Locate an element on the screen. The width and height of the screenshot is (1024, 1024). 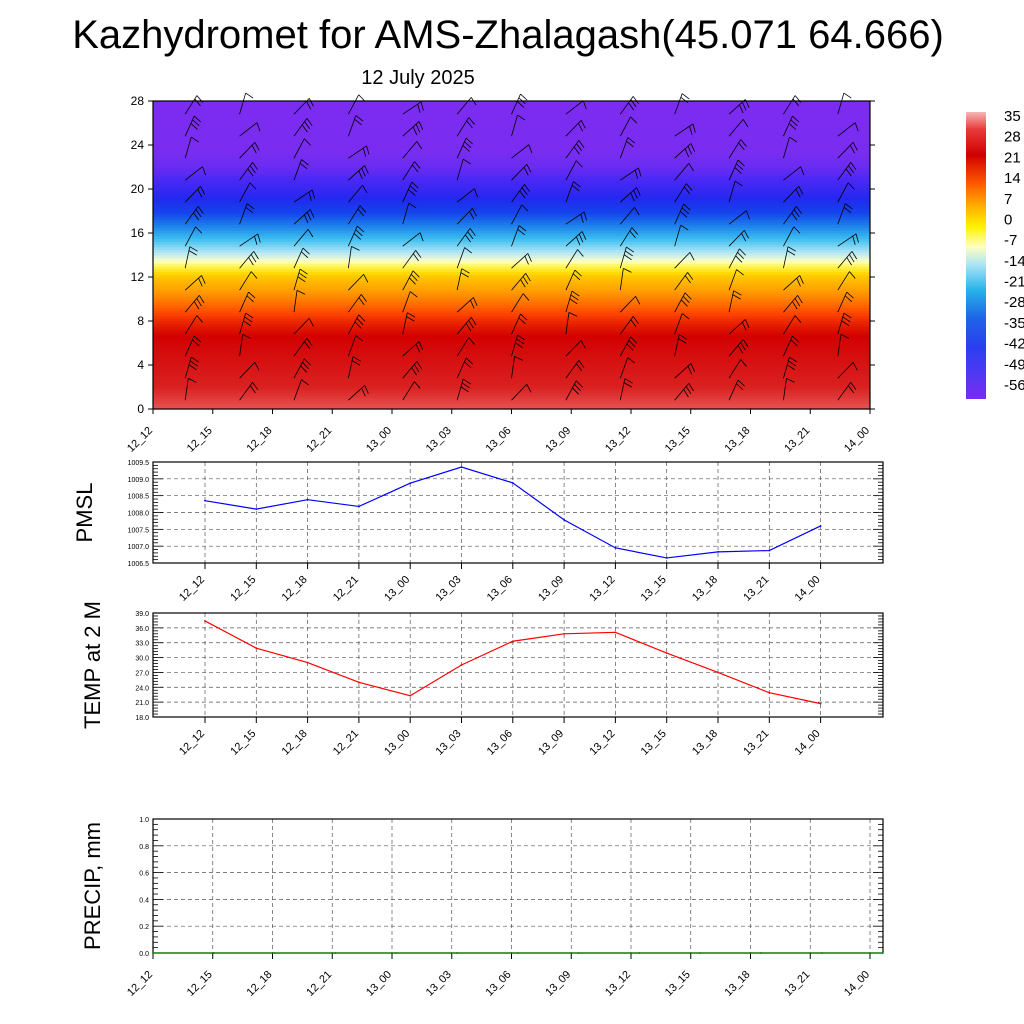
xtick-label: 12_21 is located at coordinates (319, 984).